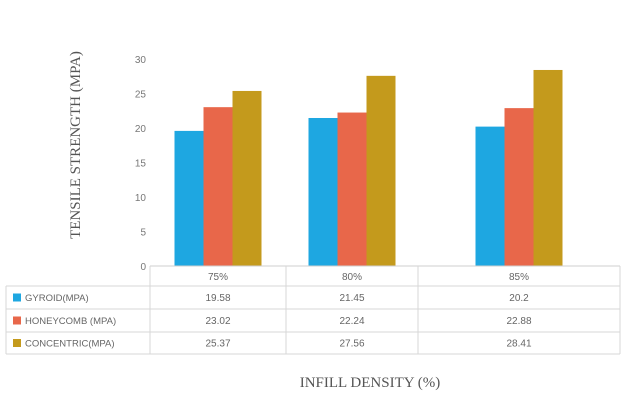 The height and width of the screenshot is (399, 640). Describe the element at coordinates (519, 298) in the screenshot. I see `data-label: 20.2` at that location.